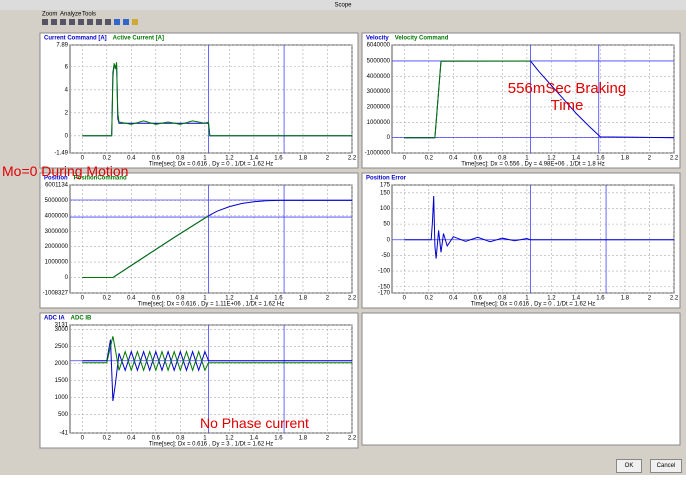 This screenshot has width=686, height=480. What do you see at coordinates (75, 39) in the screenshot?
I see `legend-entry: Current Command [A]` at bounding box center [75, 39].